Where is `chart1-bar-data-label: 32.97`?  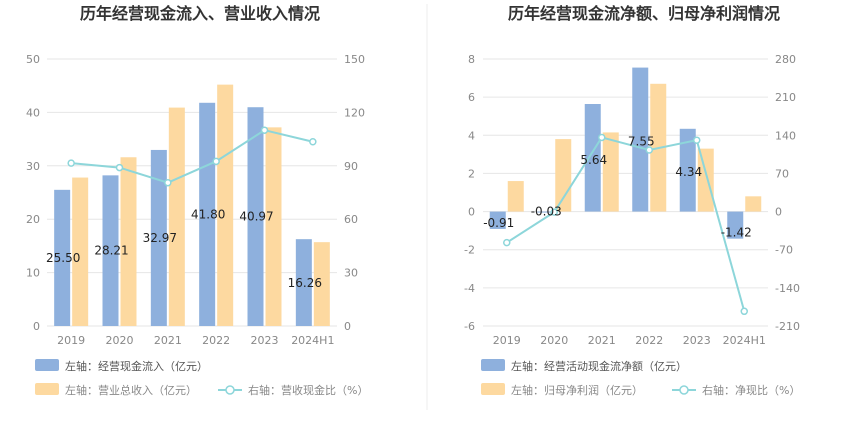
chart1-bar-data-label: 32.97 is located at coordinates (160, 238).